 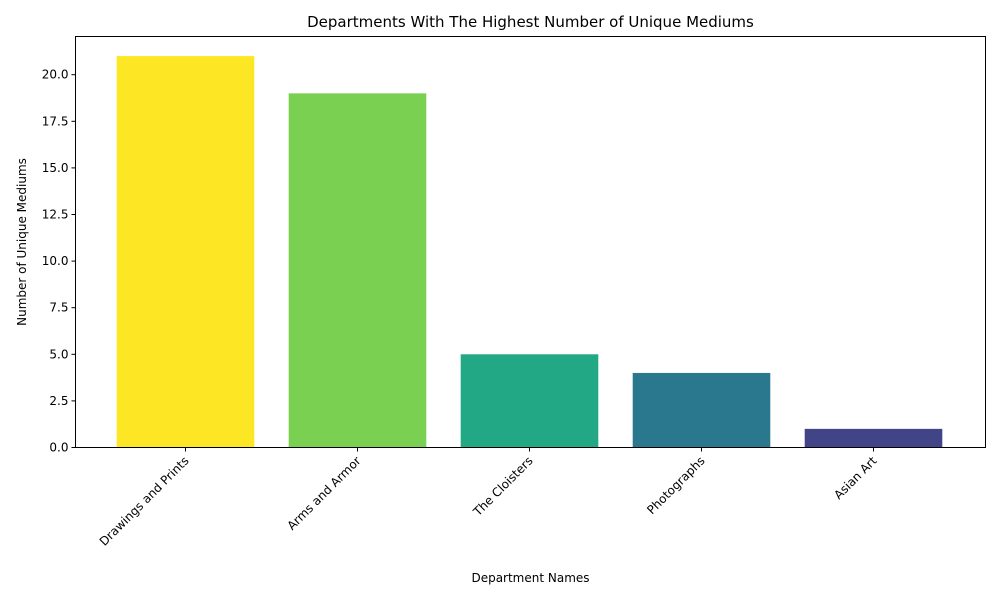 What do you see at coordinates (873, 438) in the screenshot?
I see `bar-asian-art` at bounding box center [873, 438].